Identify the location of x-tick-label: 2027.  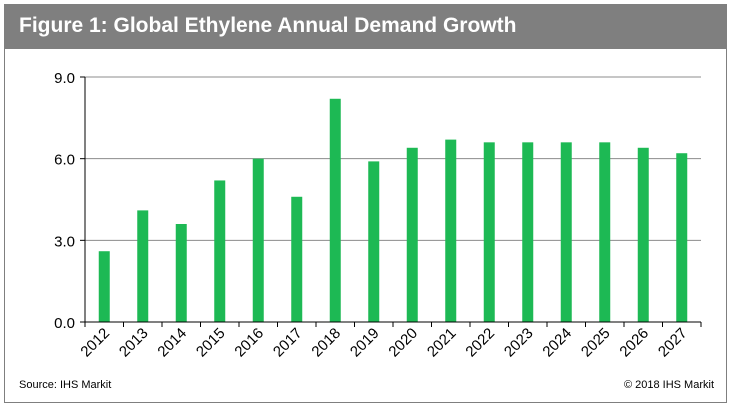
(673, 343).